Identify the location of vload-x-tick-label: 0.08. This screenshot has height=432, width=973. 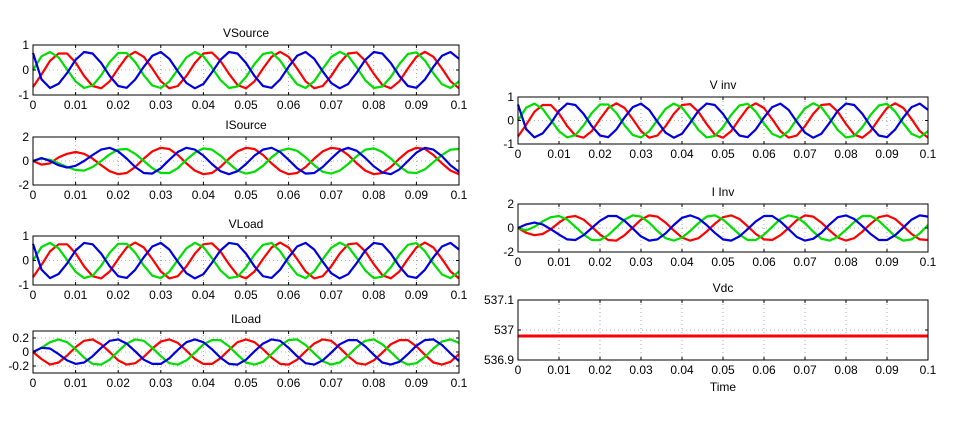
(374, 295).